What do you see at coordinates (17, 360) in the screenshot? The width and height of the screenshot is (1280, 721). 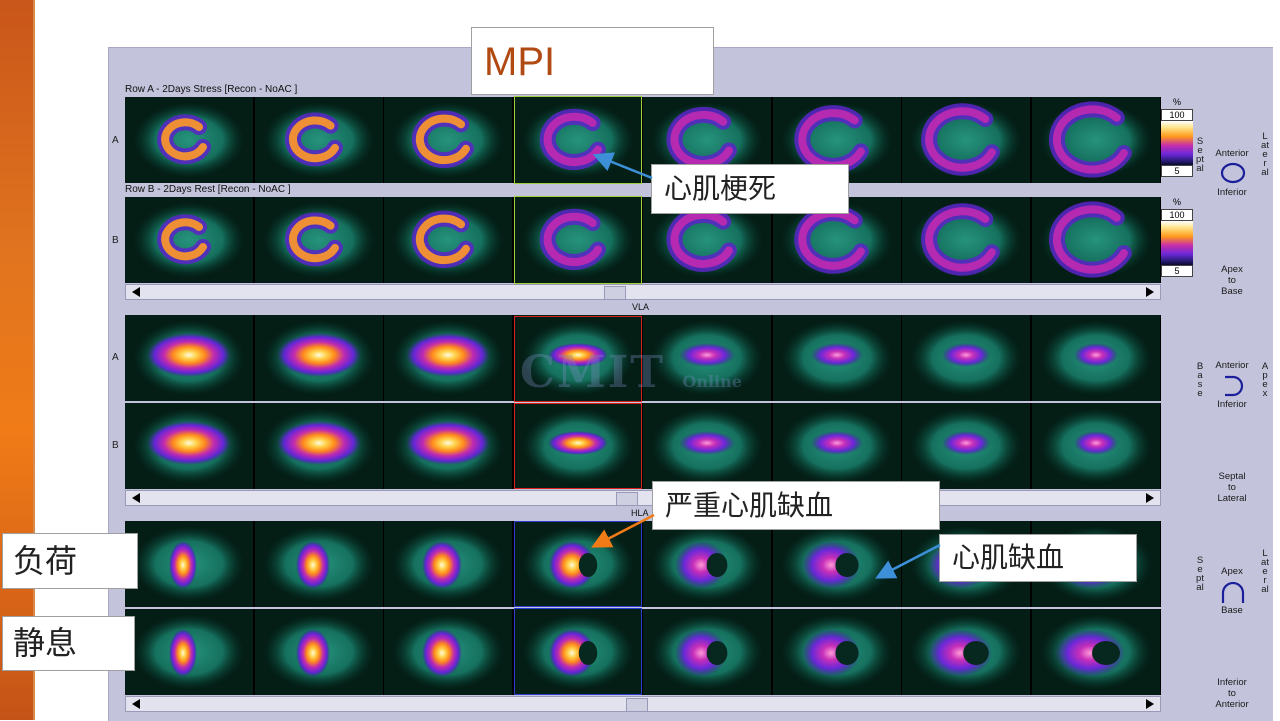 I see `decorative-orange-sidebar` at bounding box center [17, 360].